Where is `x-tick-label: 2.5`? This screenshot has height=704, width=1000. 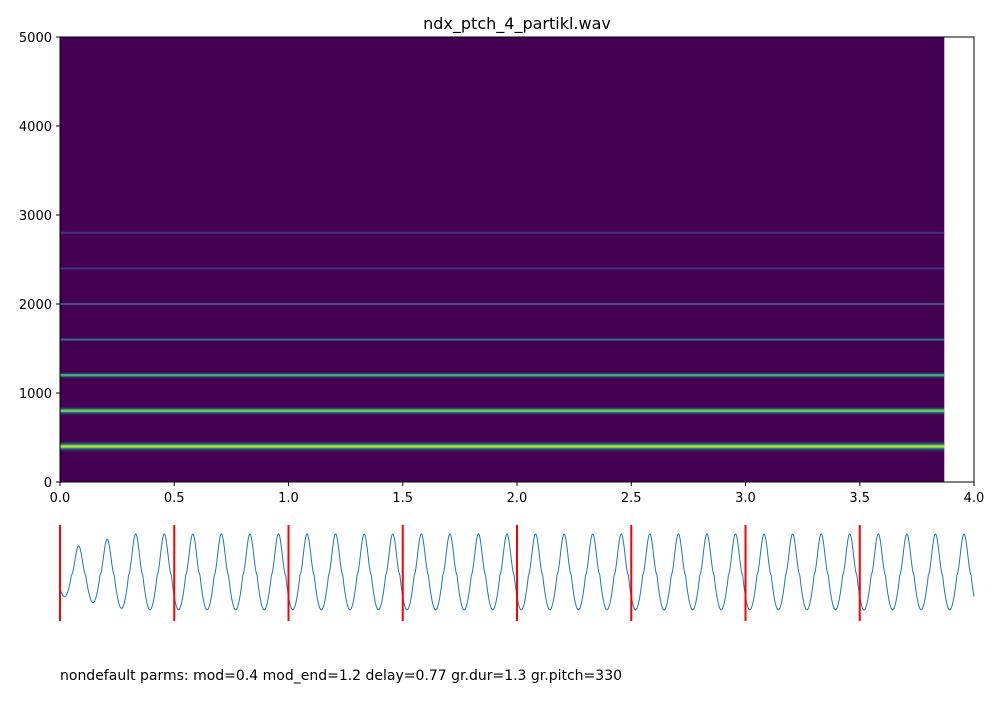 x-tick-label: 2.5 is located at coordinates (631, 498).